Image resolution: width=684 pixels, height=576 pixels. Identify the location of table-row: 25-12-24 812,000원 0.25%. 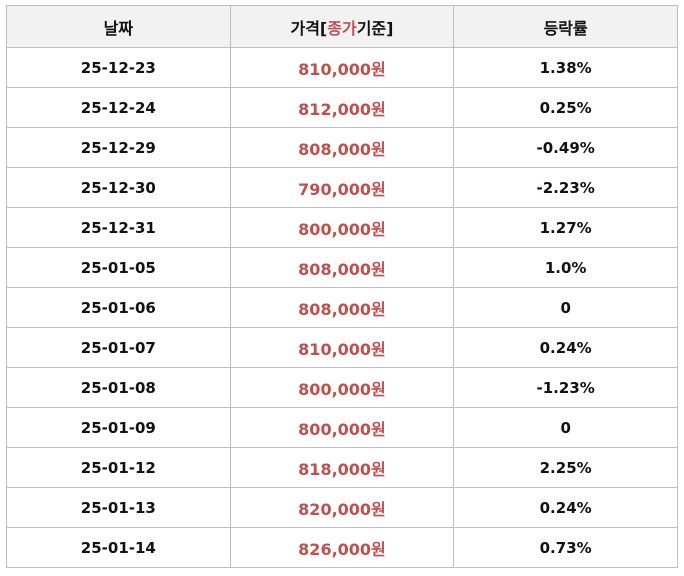
(342, 107).